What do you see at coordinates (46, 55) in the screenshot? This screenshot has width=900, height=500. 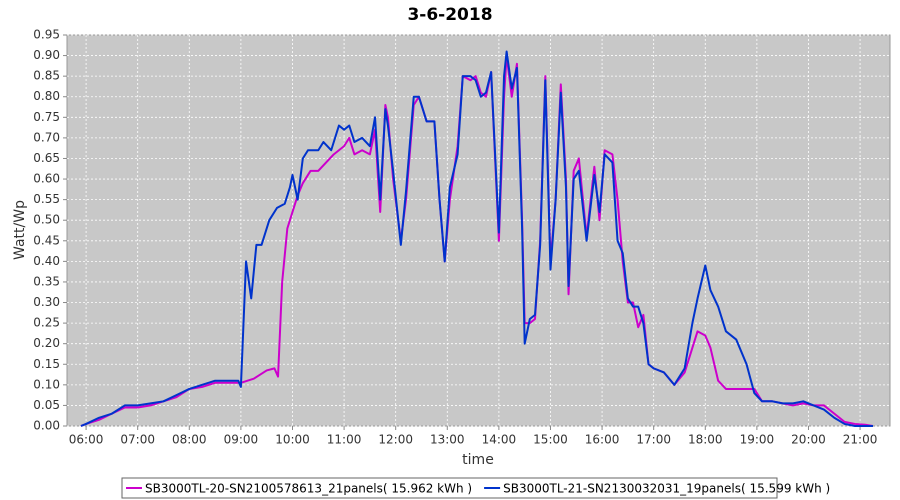 I see `y-tick-label: 0.90` at bounding box center [46, 55].